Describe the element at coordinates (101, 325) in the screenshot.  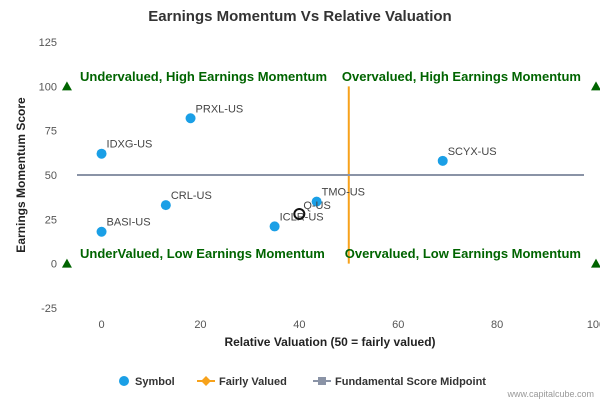
I see `x-tick-label: 0` at that location.